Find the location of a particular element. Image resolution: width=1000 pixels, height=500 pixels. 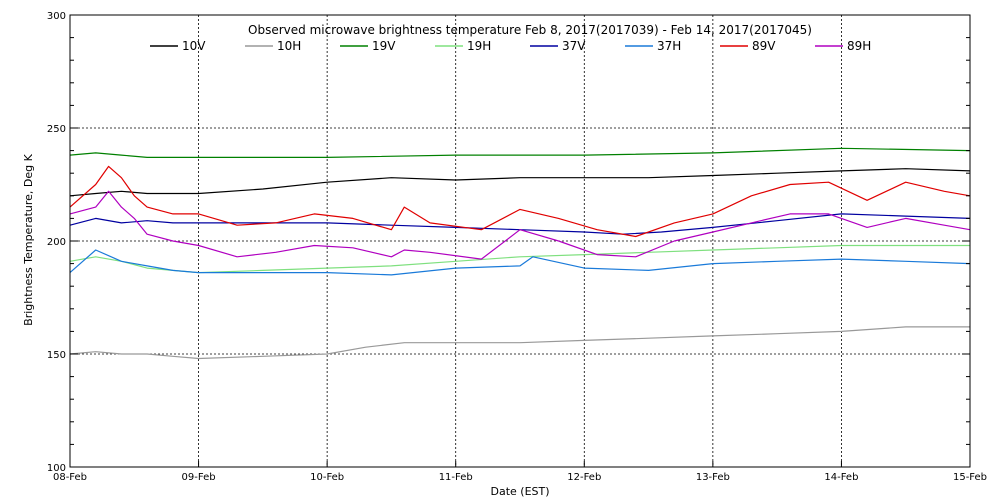

x-tick-label: 09-Feb is located at coordinates (199, 477).